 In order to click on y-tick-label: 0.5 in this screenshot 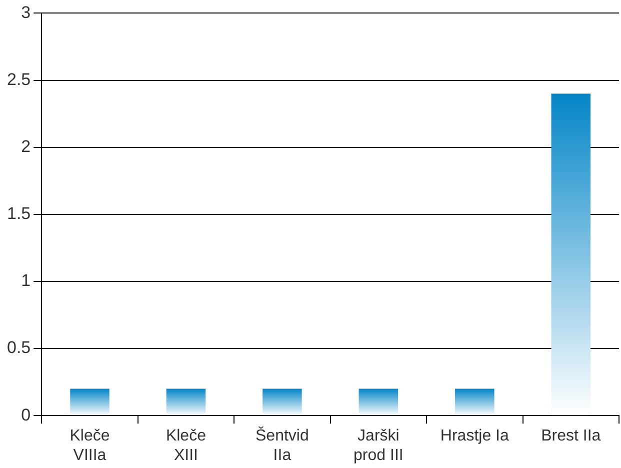, I will do `click(18, 348)`.